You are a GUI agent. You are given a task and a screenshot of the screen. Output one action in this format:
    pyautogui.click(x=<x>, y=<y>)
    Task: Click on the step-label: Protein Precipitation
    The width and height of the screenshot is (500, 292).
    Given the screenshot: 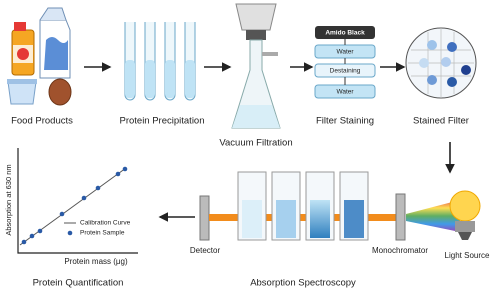 What is the action you would take?
    pyautogui.click(x=161, y=121)
    